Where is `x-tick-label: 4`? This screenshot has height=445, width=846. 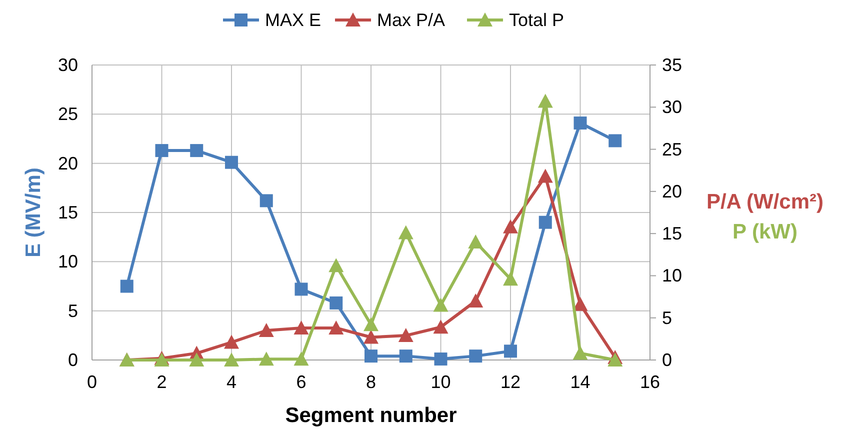 x-tick-label: 4 is located at coordinates (231, 382).